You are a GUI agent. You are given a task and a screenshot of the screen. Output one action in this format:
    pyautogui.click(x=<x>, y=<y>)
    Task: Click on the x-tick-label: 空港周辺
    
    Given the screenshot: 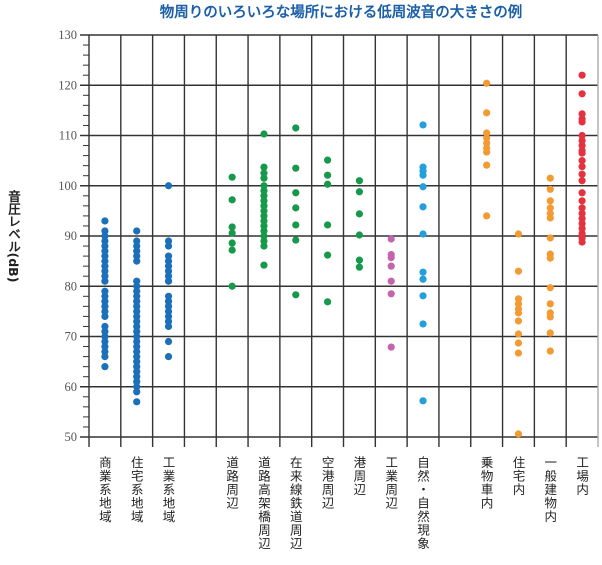 What is the action you would take?
    pyautogui.click(x=327, y=483)
    